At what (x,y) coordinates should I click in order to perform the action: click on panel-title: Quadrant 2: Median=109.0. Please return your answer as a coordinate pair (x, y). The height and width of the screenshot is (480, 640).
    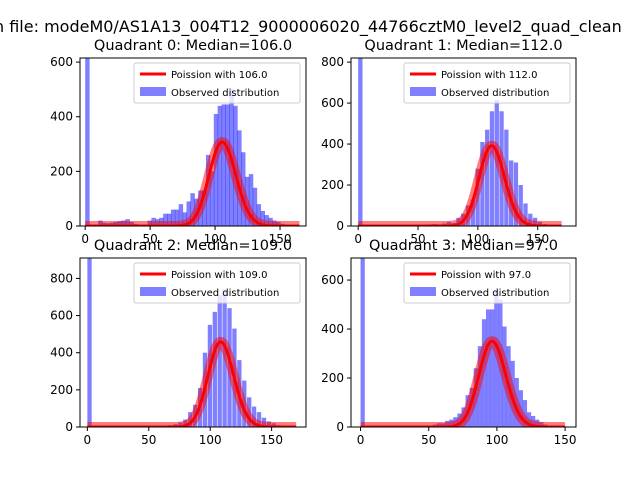
    Looking at the image, I should click on (193, 246).